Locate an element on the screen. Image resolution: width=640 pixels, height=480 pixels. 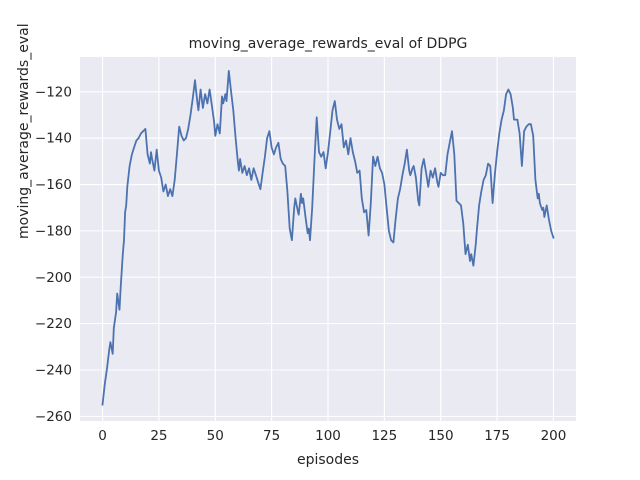
x-tick-label: 200 is located at coordinates (554, 436).